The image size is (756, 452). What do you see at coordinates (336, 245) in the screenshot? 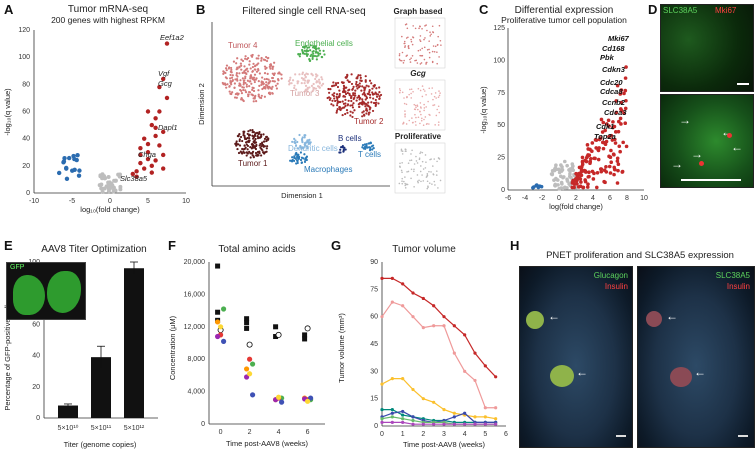
I see `panel-label-g: G` at bounding box center [336, 245].